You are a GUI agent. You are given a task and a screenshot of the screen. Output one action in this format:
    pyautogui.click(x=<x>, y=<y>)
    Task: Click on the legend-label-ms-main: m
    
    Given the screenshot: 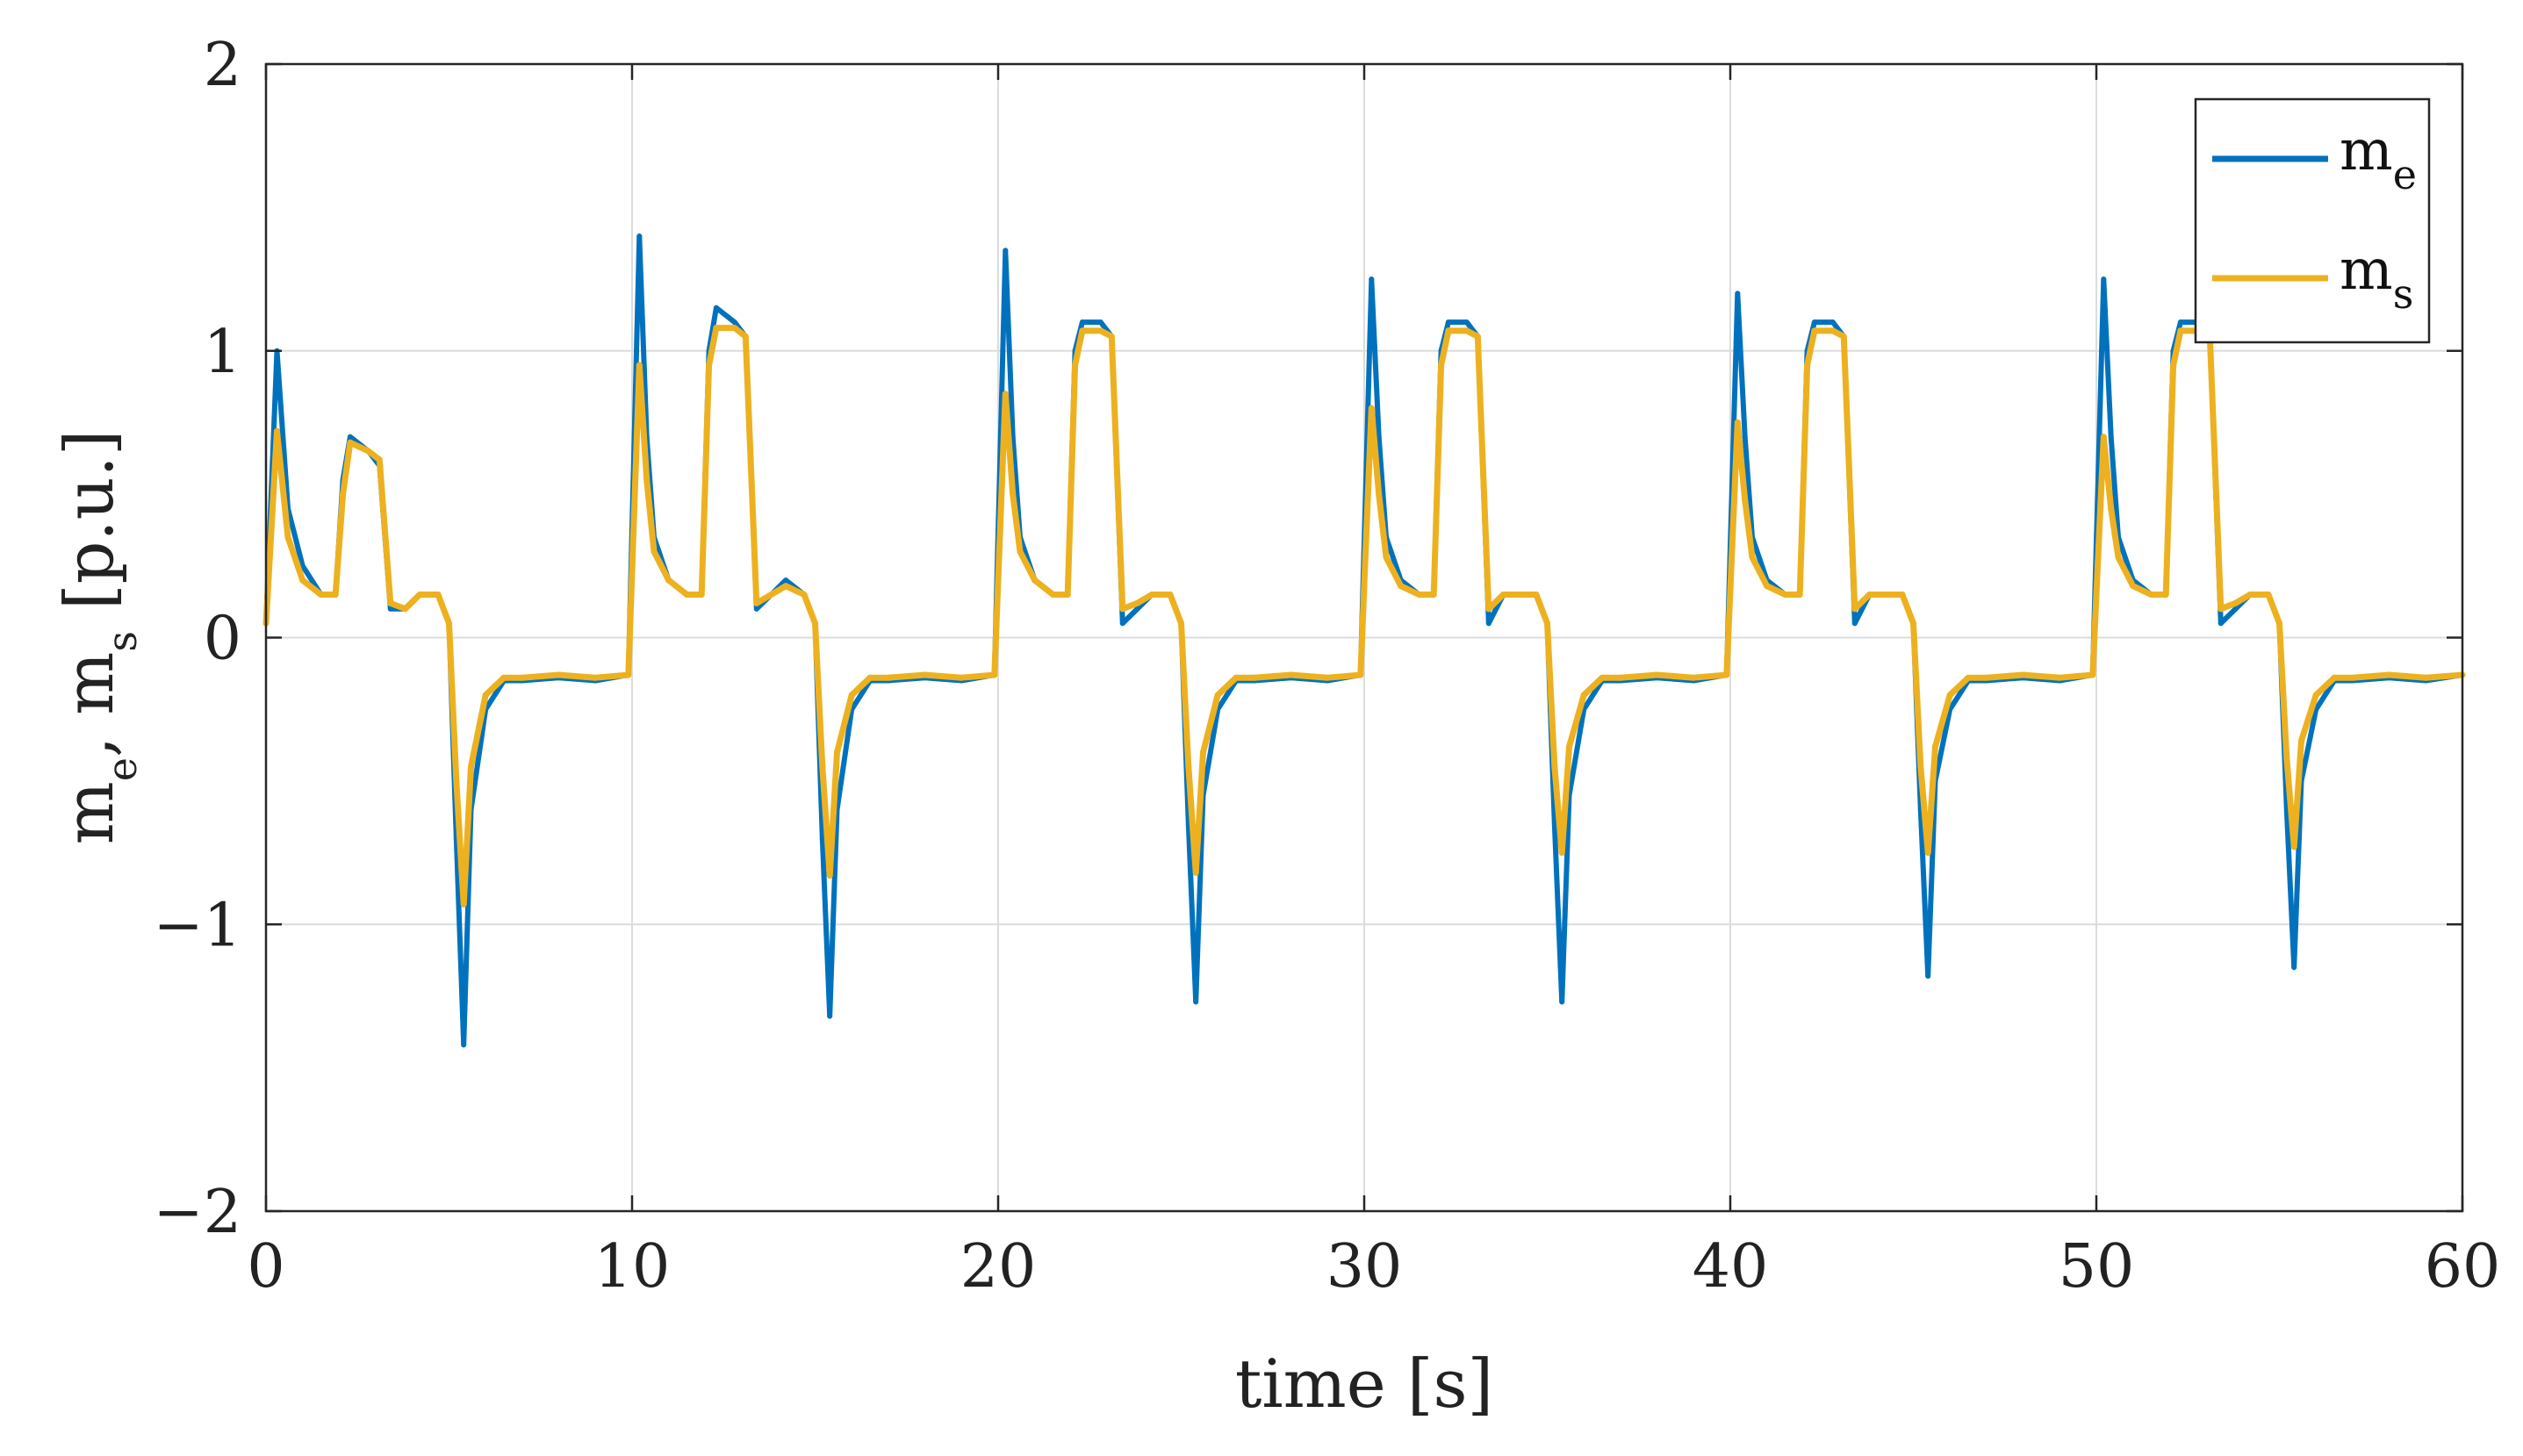 What is the action you would take?
    pyautogui.click(x=2366, y=270)
    